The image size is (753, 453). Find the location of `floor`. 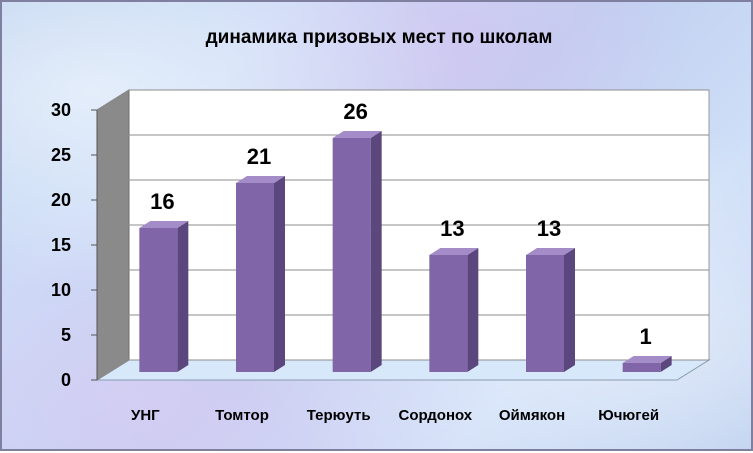

floor is located at coordinates (403, 370).